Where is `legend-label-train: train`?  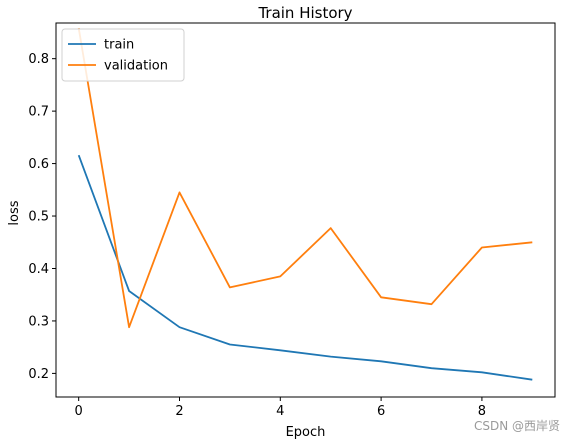
legend-label-train: train is located at coordinates (119, 45).